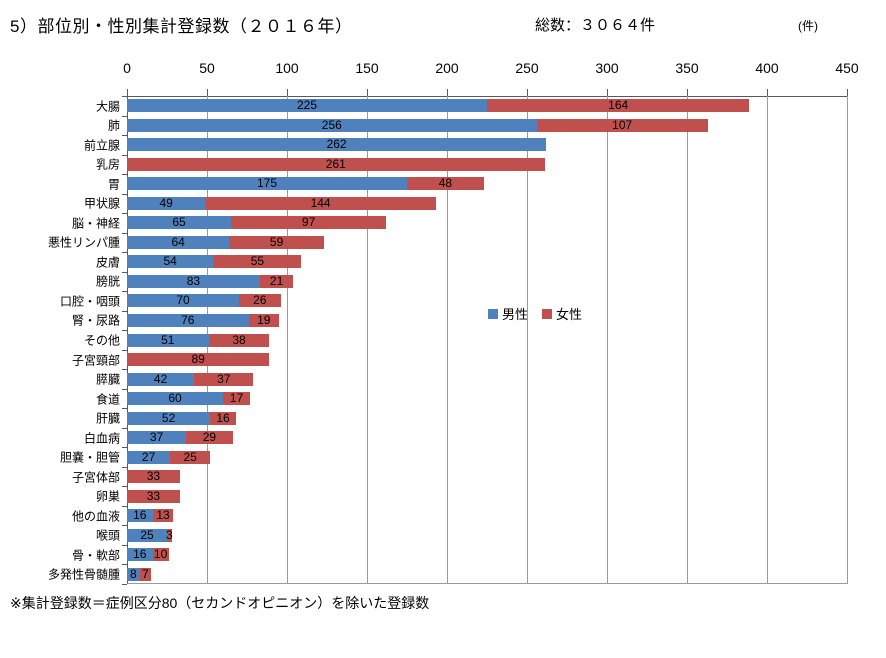 Image resolution: width=886 pixels, height=658 pixels. What do you see at coordinates (508, 313) in the screenshot?
I see `legend-item-男性: 男性` at bounding box center [508, 313].